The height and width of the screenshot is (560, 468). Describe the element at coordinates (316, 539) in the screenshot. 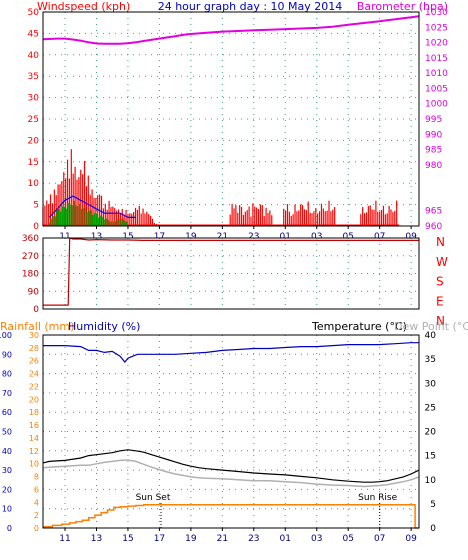

I see `climate-time-label: 03` at that location.